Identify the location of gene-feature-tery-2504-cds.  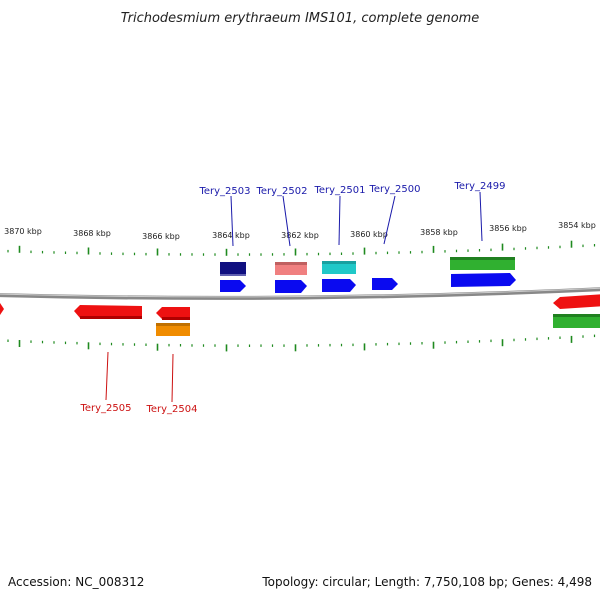
(173, 329).